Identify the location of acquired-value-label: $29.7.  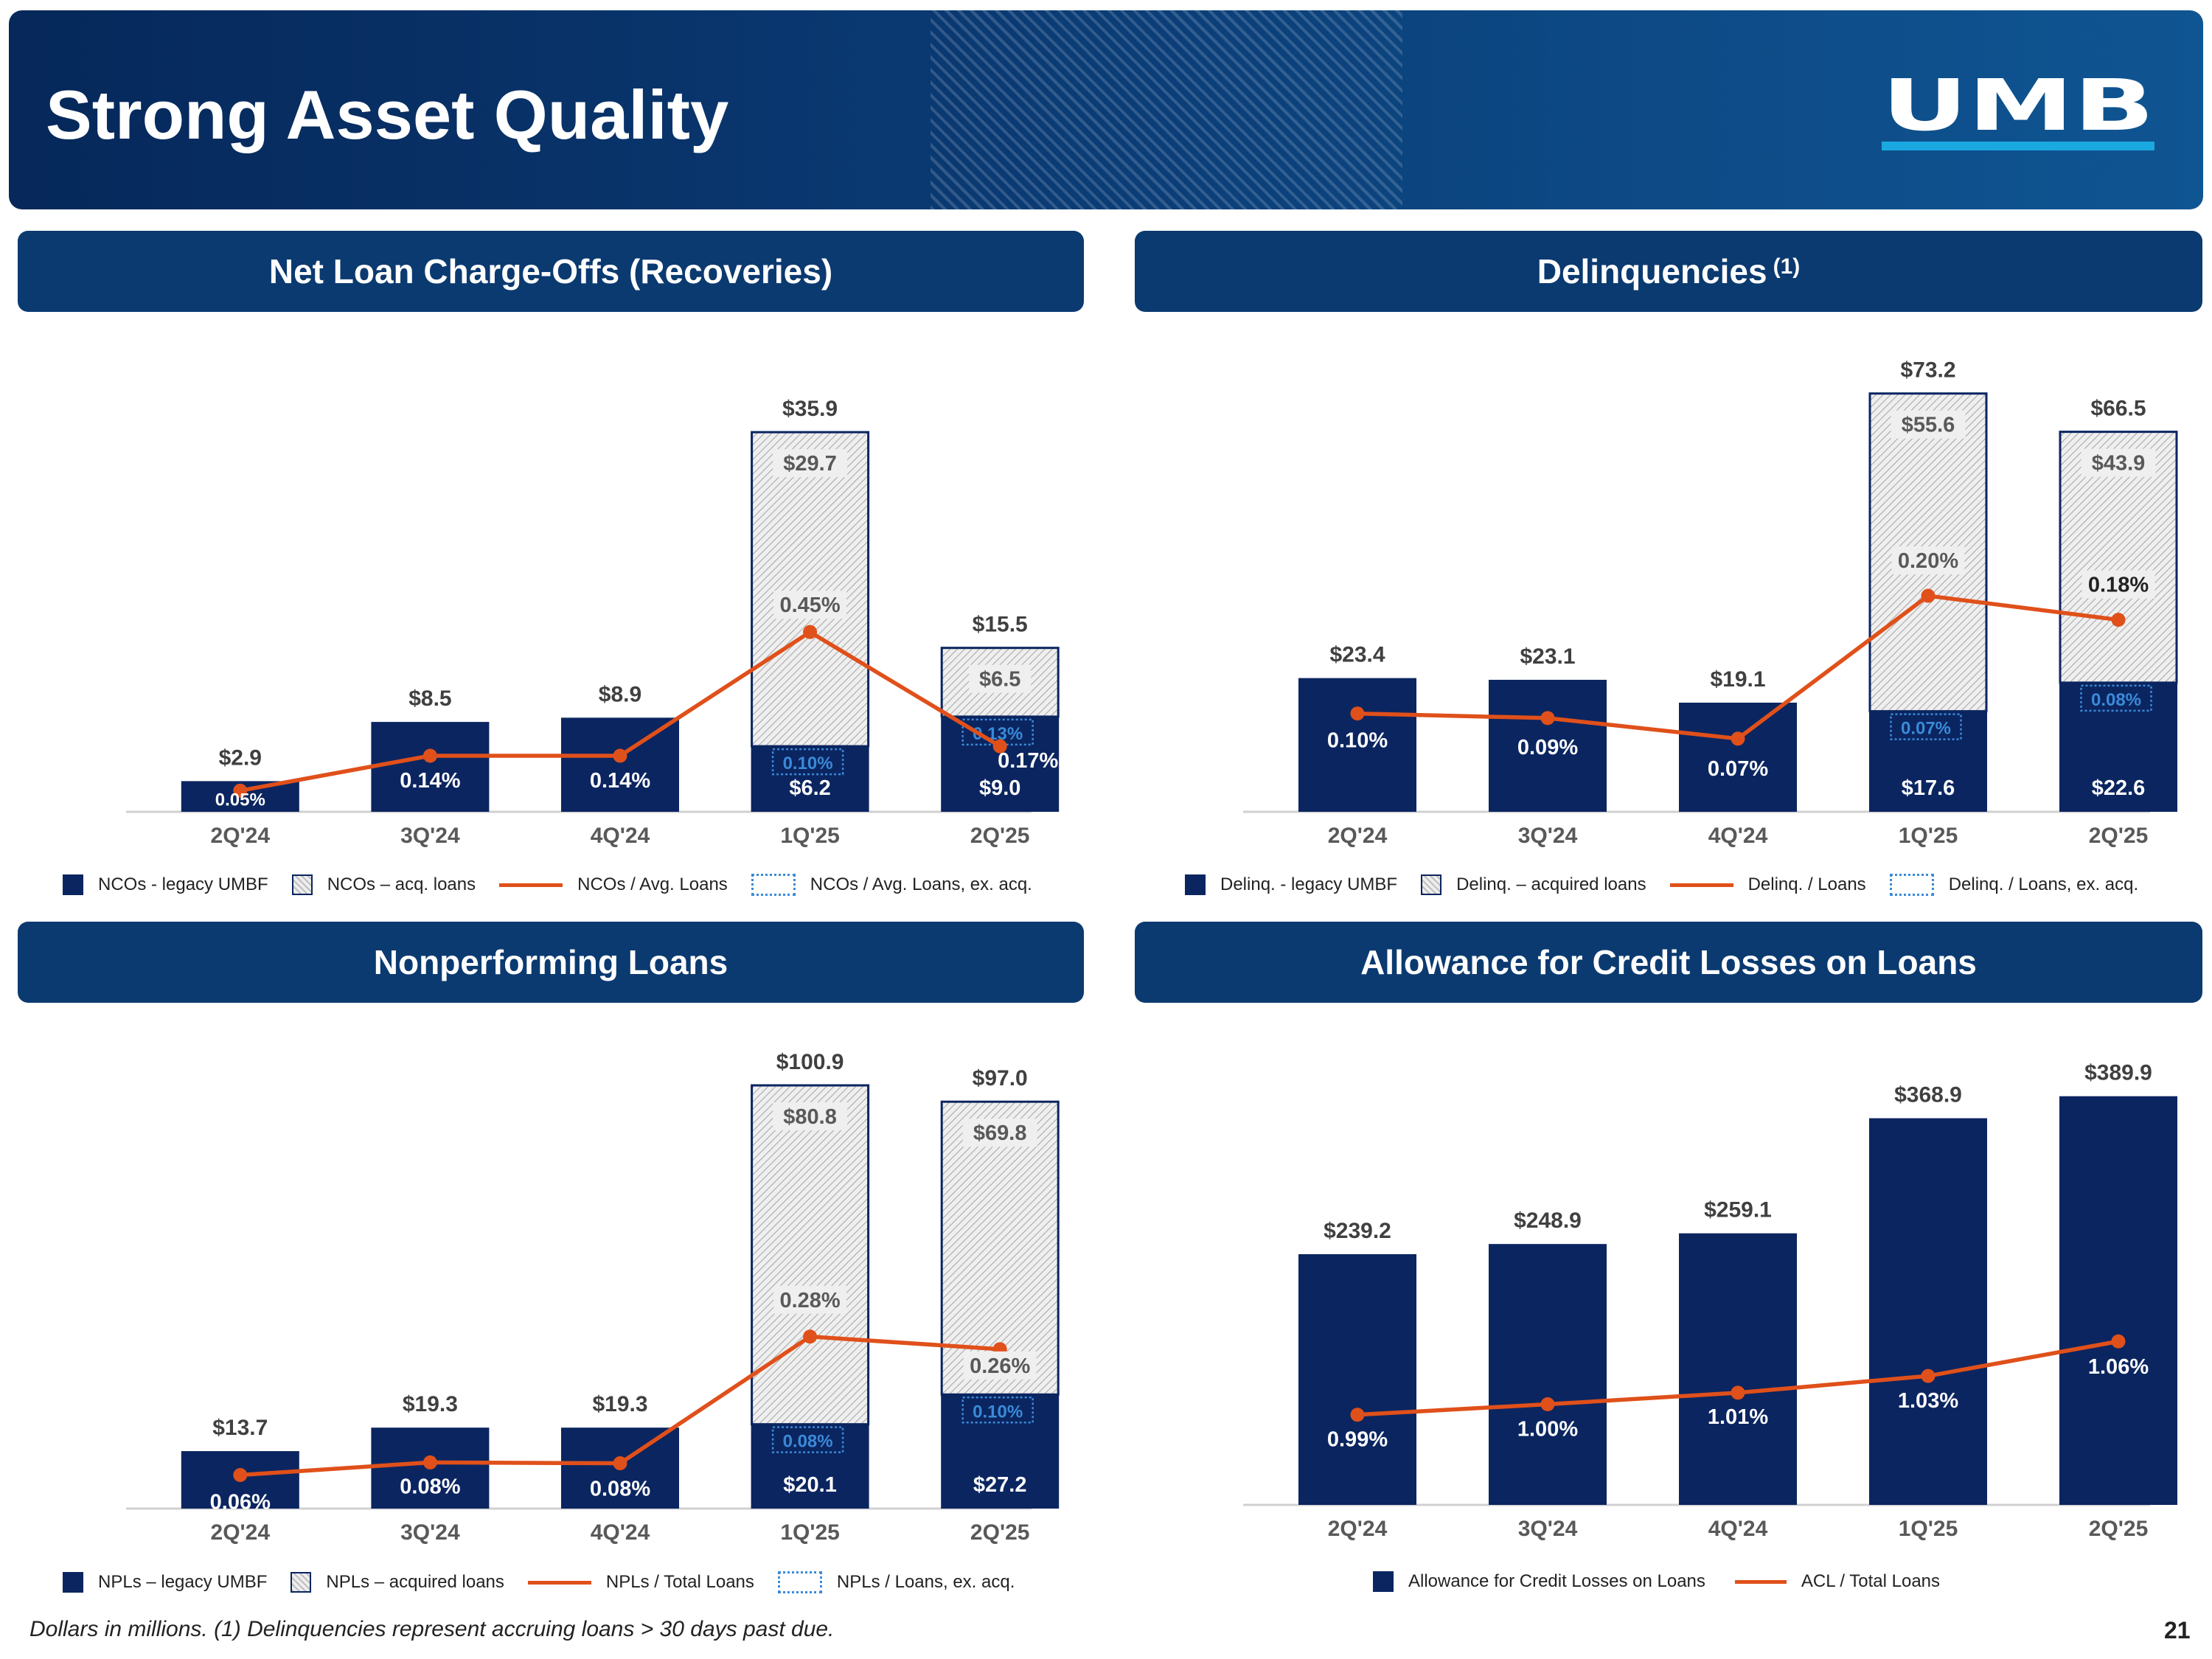
(810, 464).